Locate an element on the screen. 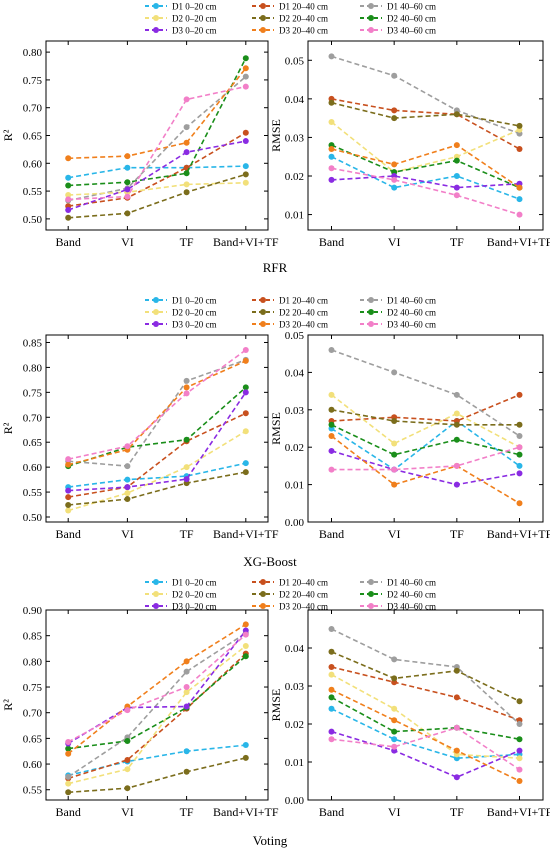 The height and width of the screenshot is (852, 550). legend-entry-label: D1 0–20 cm is located at coordinates (194, 583).